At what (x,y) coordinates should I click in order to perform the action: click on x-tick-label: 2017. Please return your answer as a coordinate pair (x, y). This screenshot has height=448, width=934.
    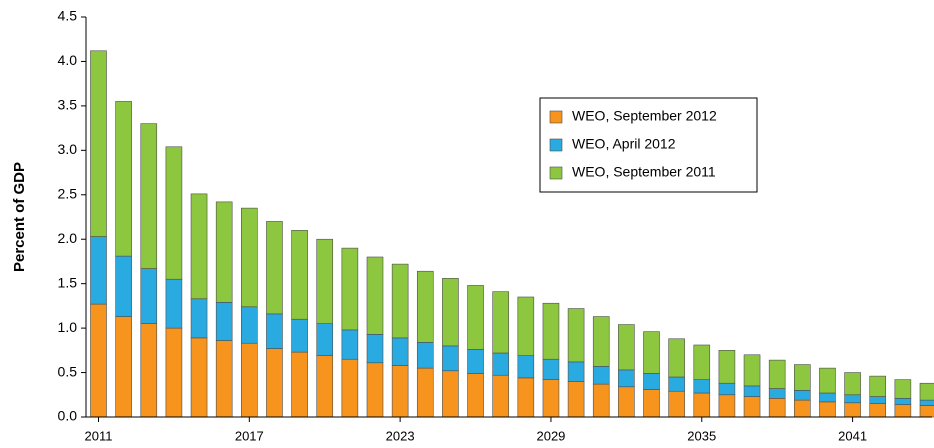
    Looking at the image, I should click on (249, 435).